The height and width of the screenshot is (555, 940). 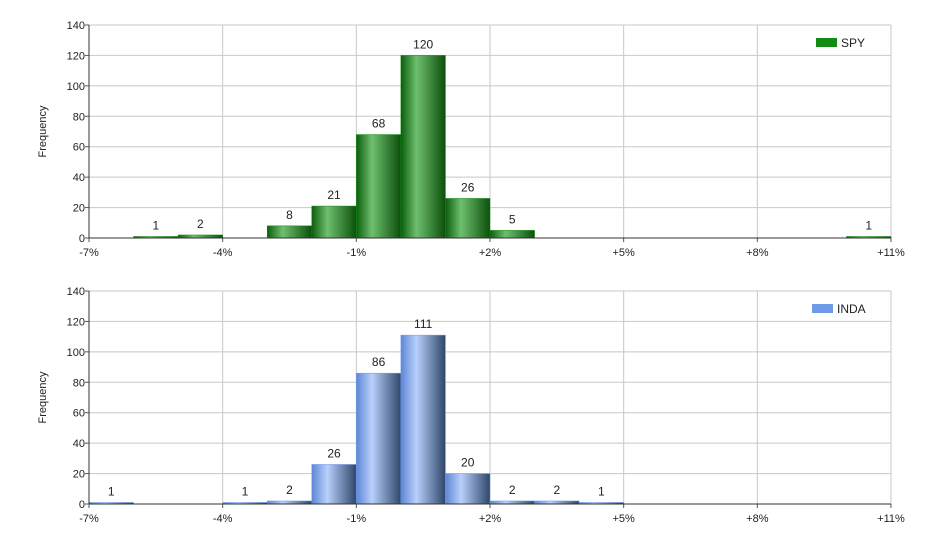 I want to click on legend-label: SPY, so click(x=853, y=43).